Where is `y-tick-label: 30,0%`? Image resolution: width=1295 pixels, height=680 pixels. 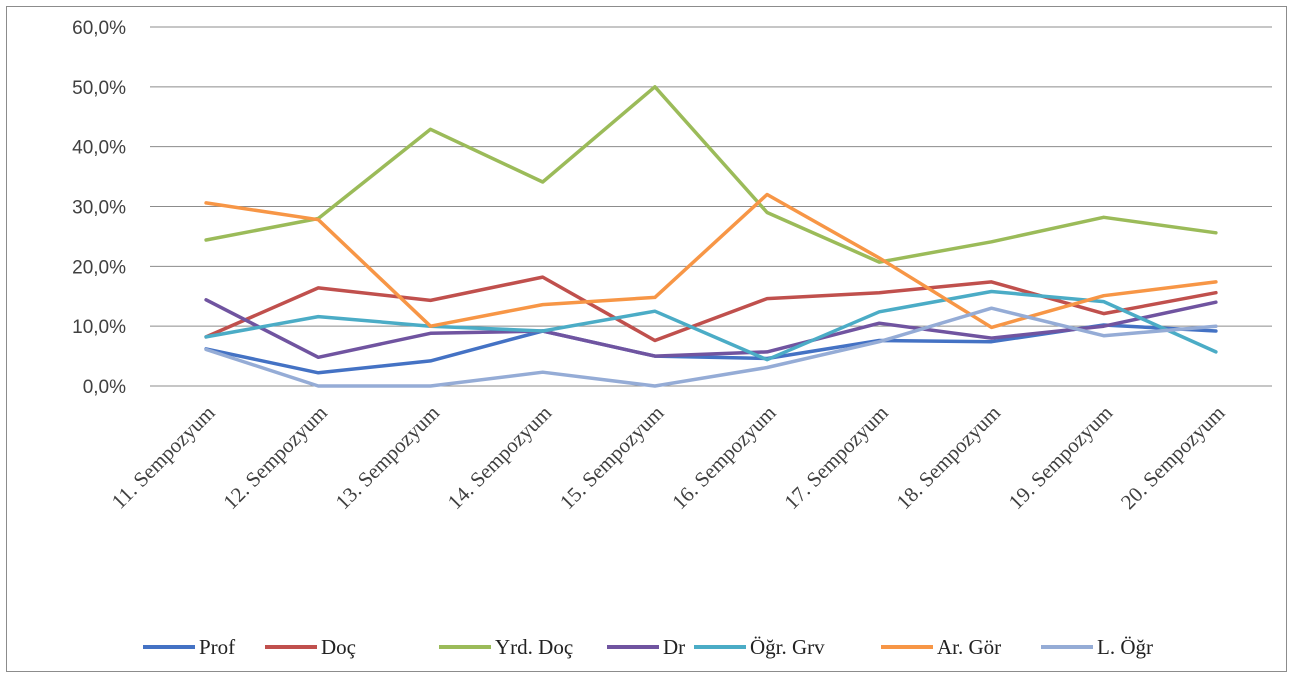
y-tick-label: 30,0% is located at coordinates (99, 208).